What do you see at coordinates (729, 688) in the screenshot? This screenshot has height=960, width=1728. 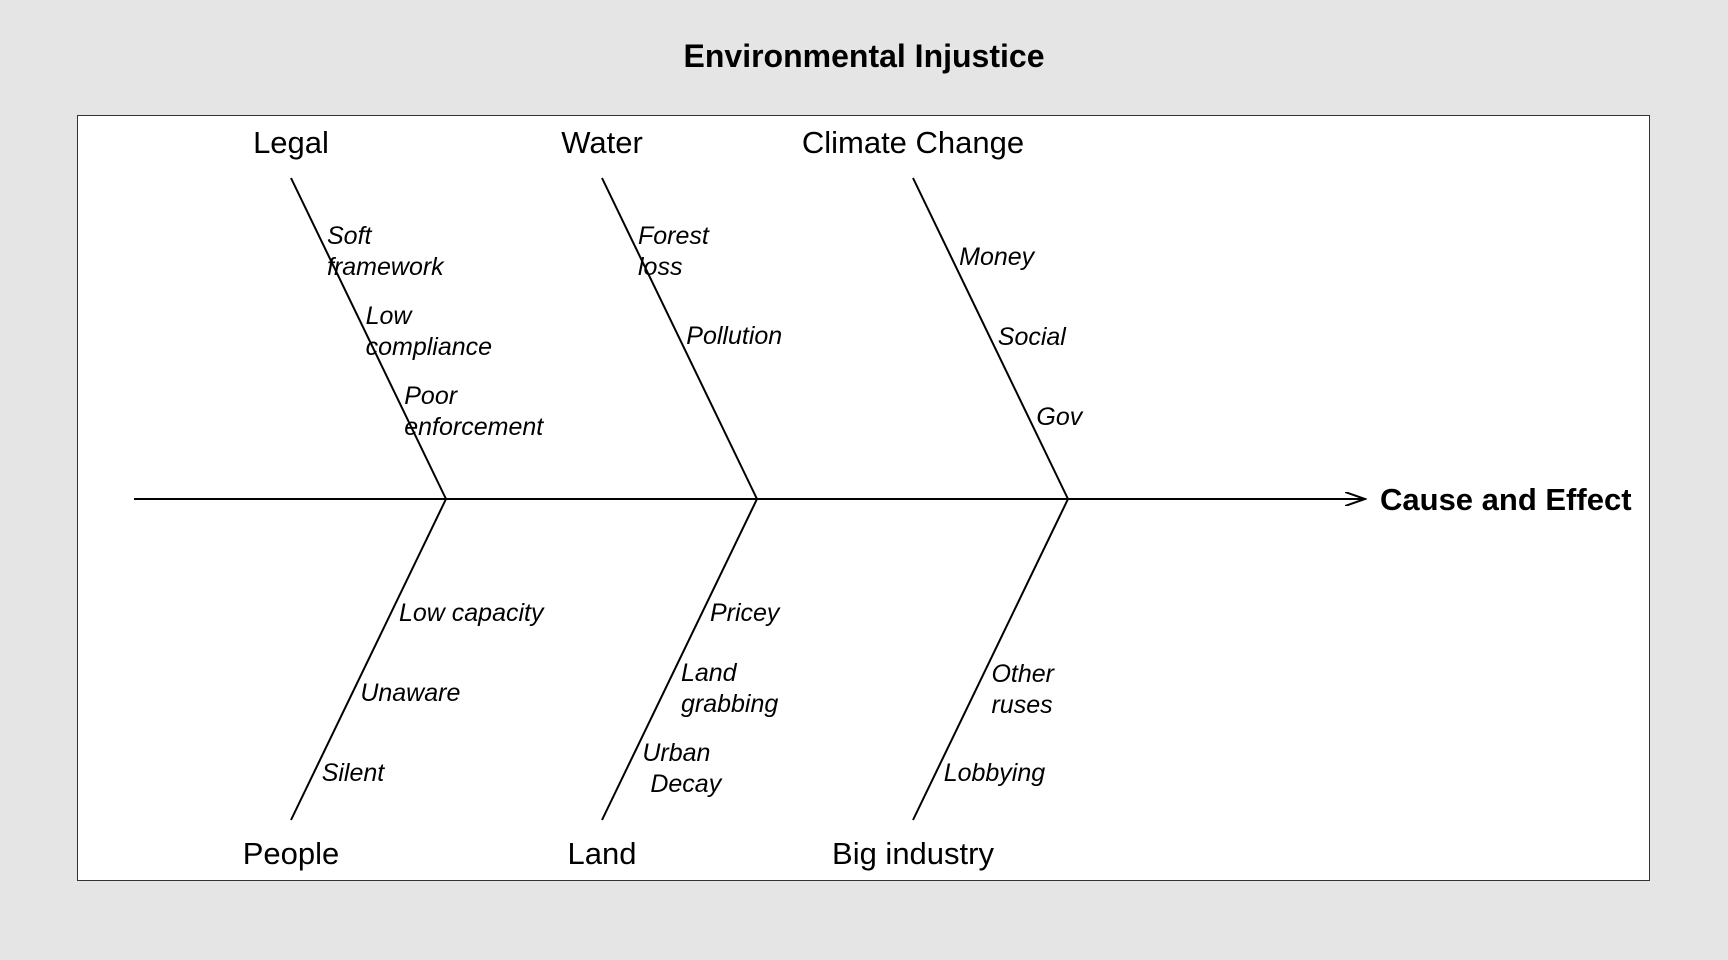 I see `cause-label: Land grabbing` at bounding box center [729, 688].